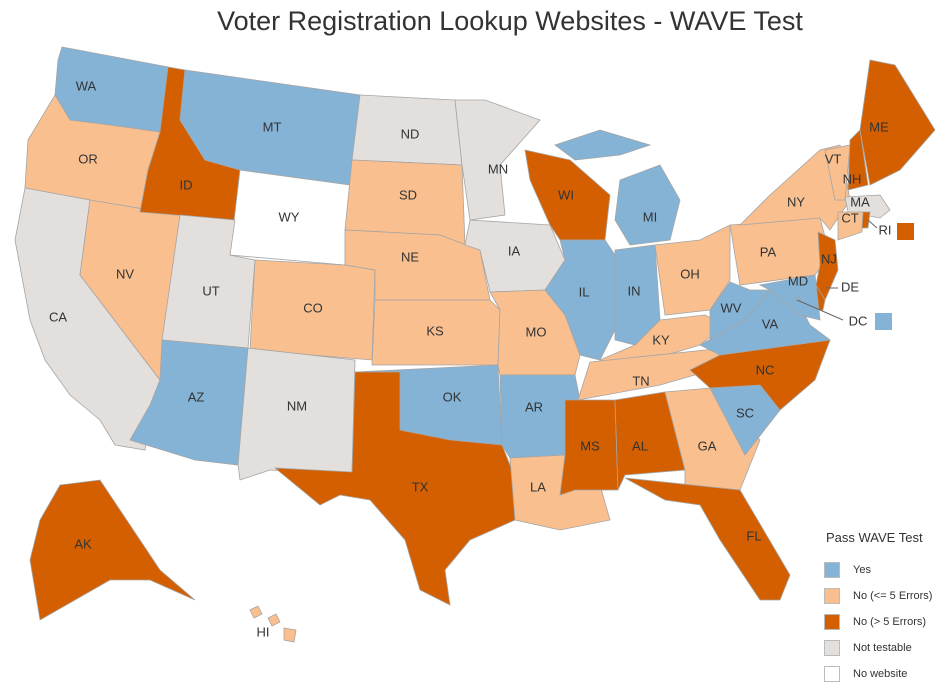 This screenshot has width=951, height=698. What do you see at coordinates (640, 445) in the screenshot?
I see `state-label-al: AL` at bounding box center [640, 445].